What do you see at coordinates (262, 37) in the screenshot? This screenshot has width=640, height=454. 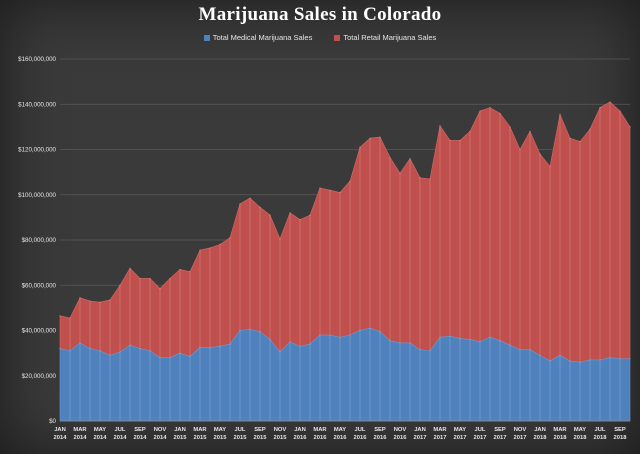 I see `legend-label-medical: Total Medical Marijuana Sales` at bounding box center [262, 37].